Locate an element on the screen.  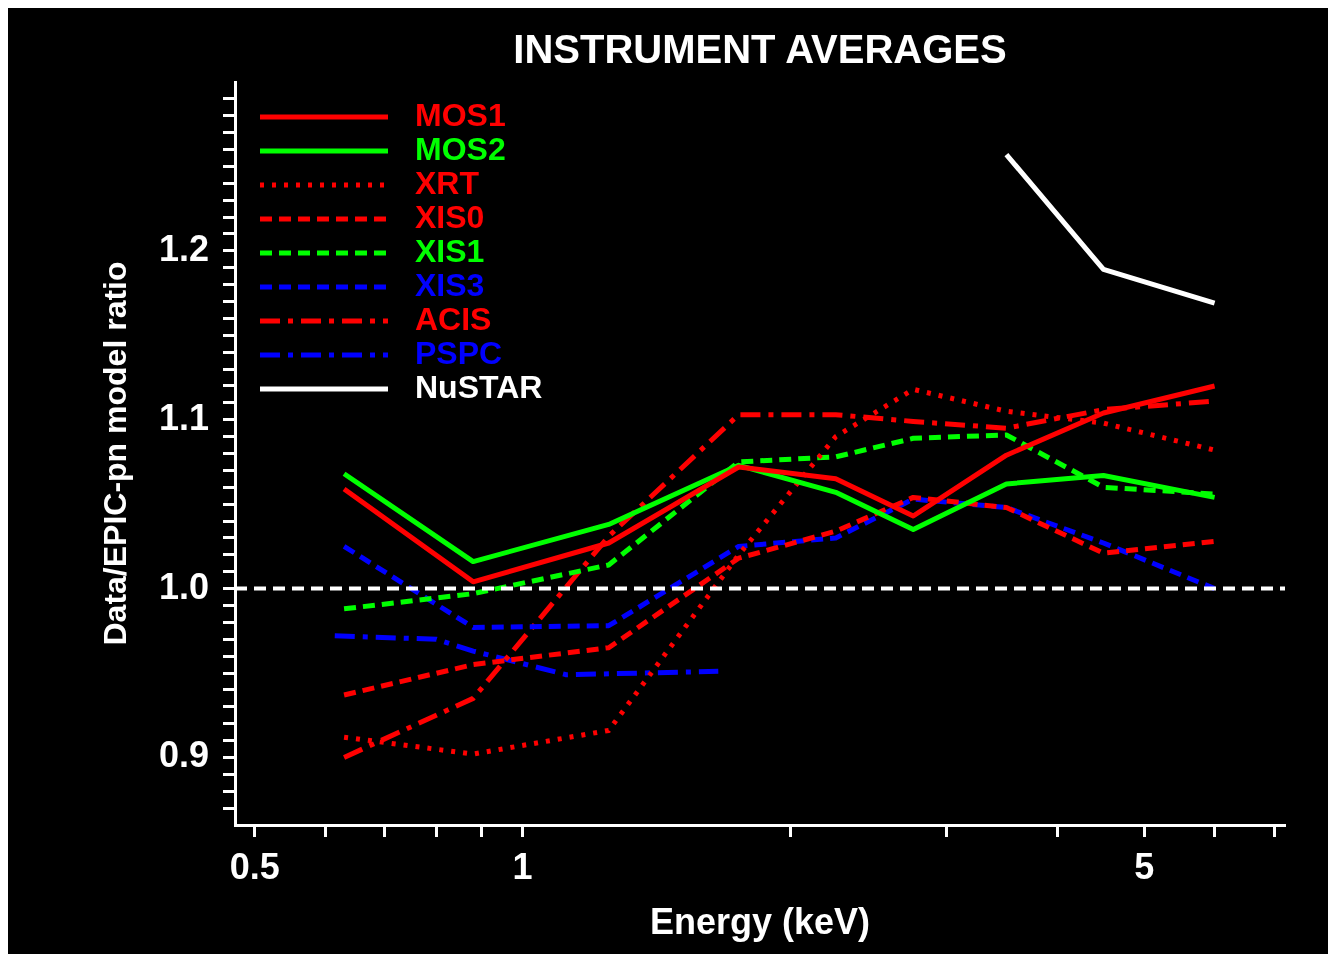
legend-label: PSPC is located at coordinates (459, 352).